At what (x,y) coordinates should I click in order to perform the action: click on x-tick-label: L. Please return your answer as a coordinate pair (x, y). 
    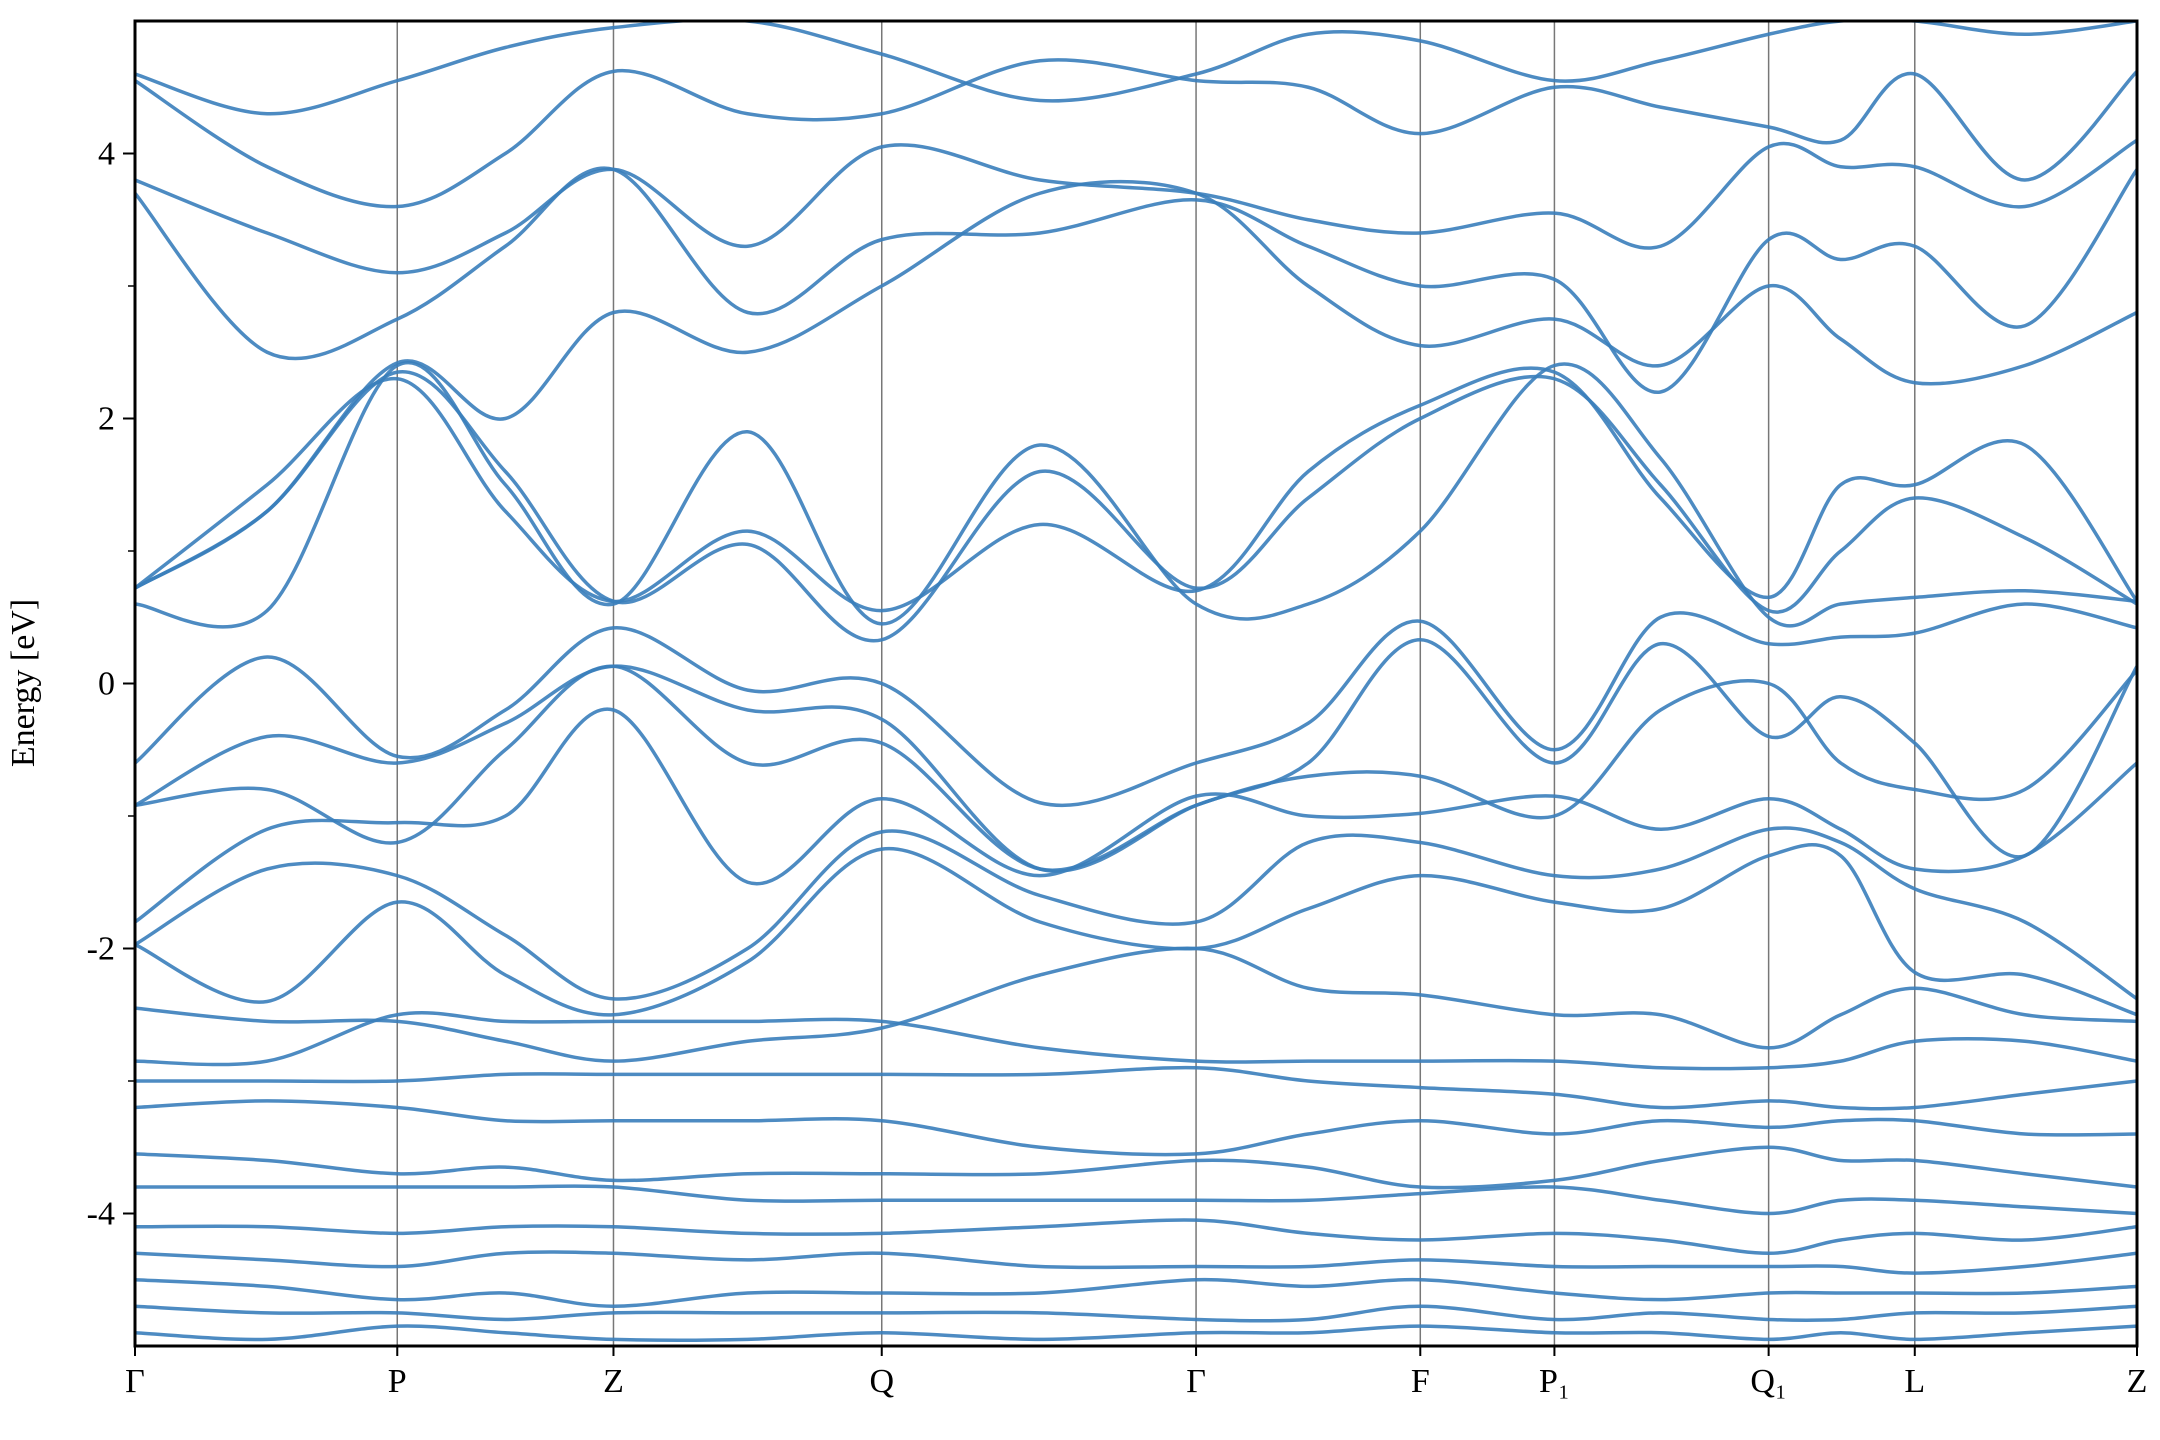
    Looking at the image, I should click on (1914, 1381).